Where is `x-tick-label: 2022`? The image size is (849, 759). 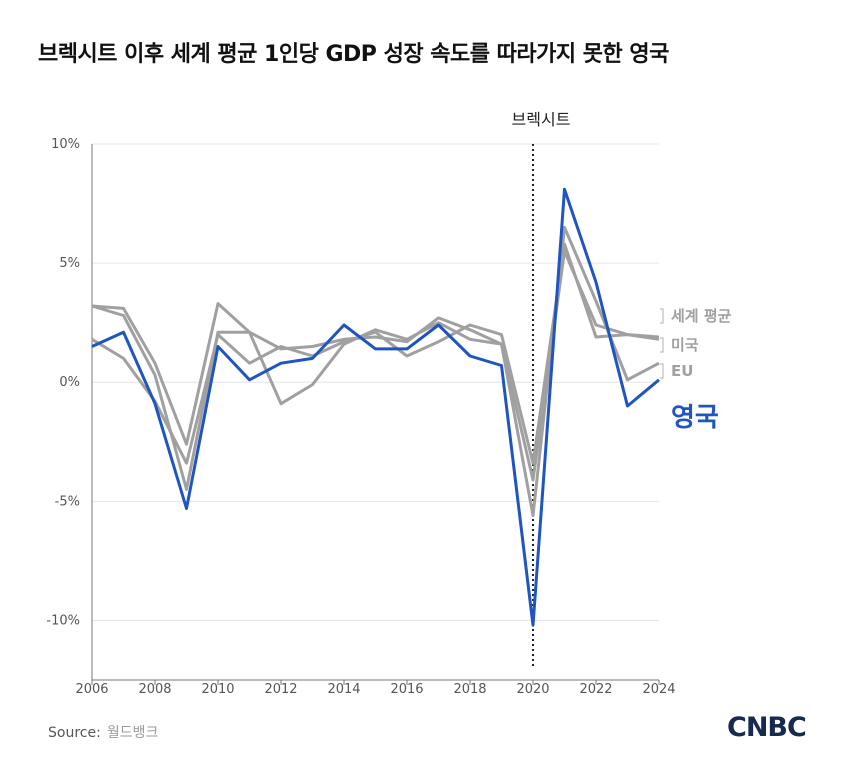 x-tick-label: 2022 is located at coordinates (595, 689).